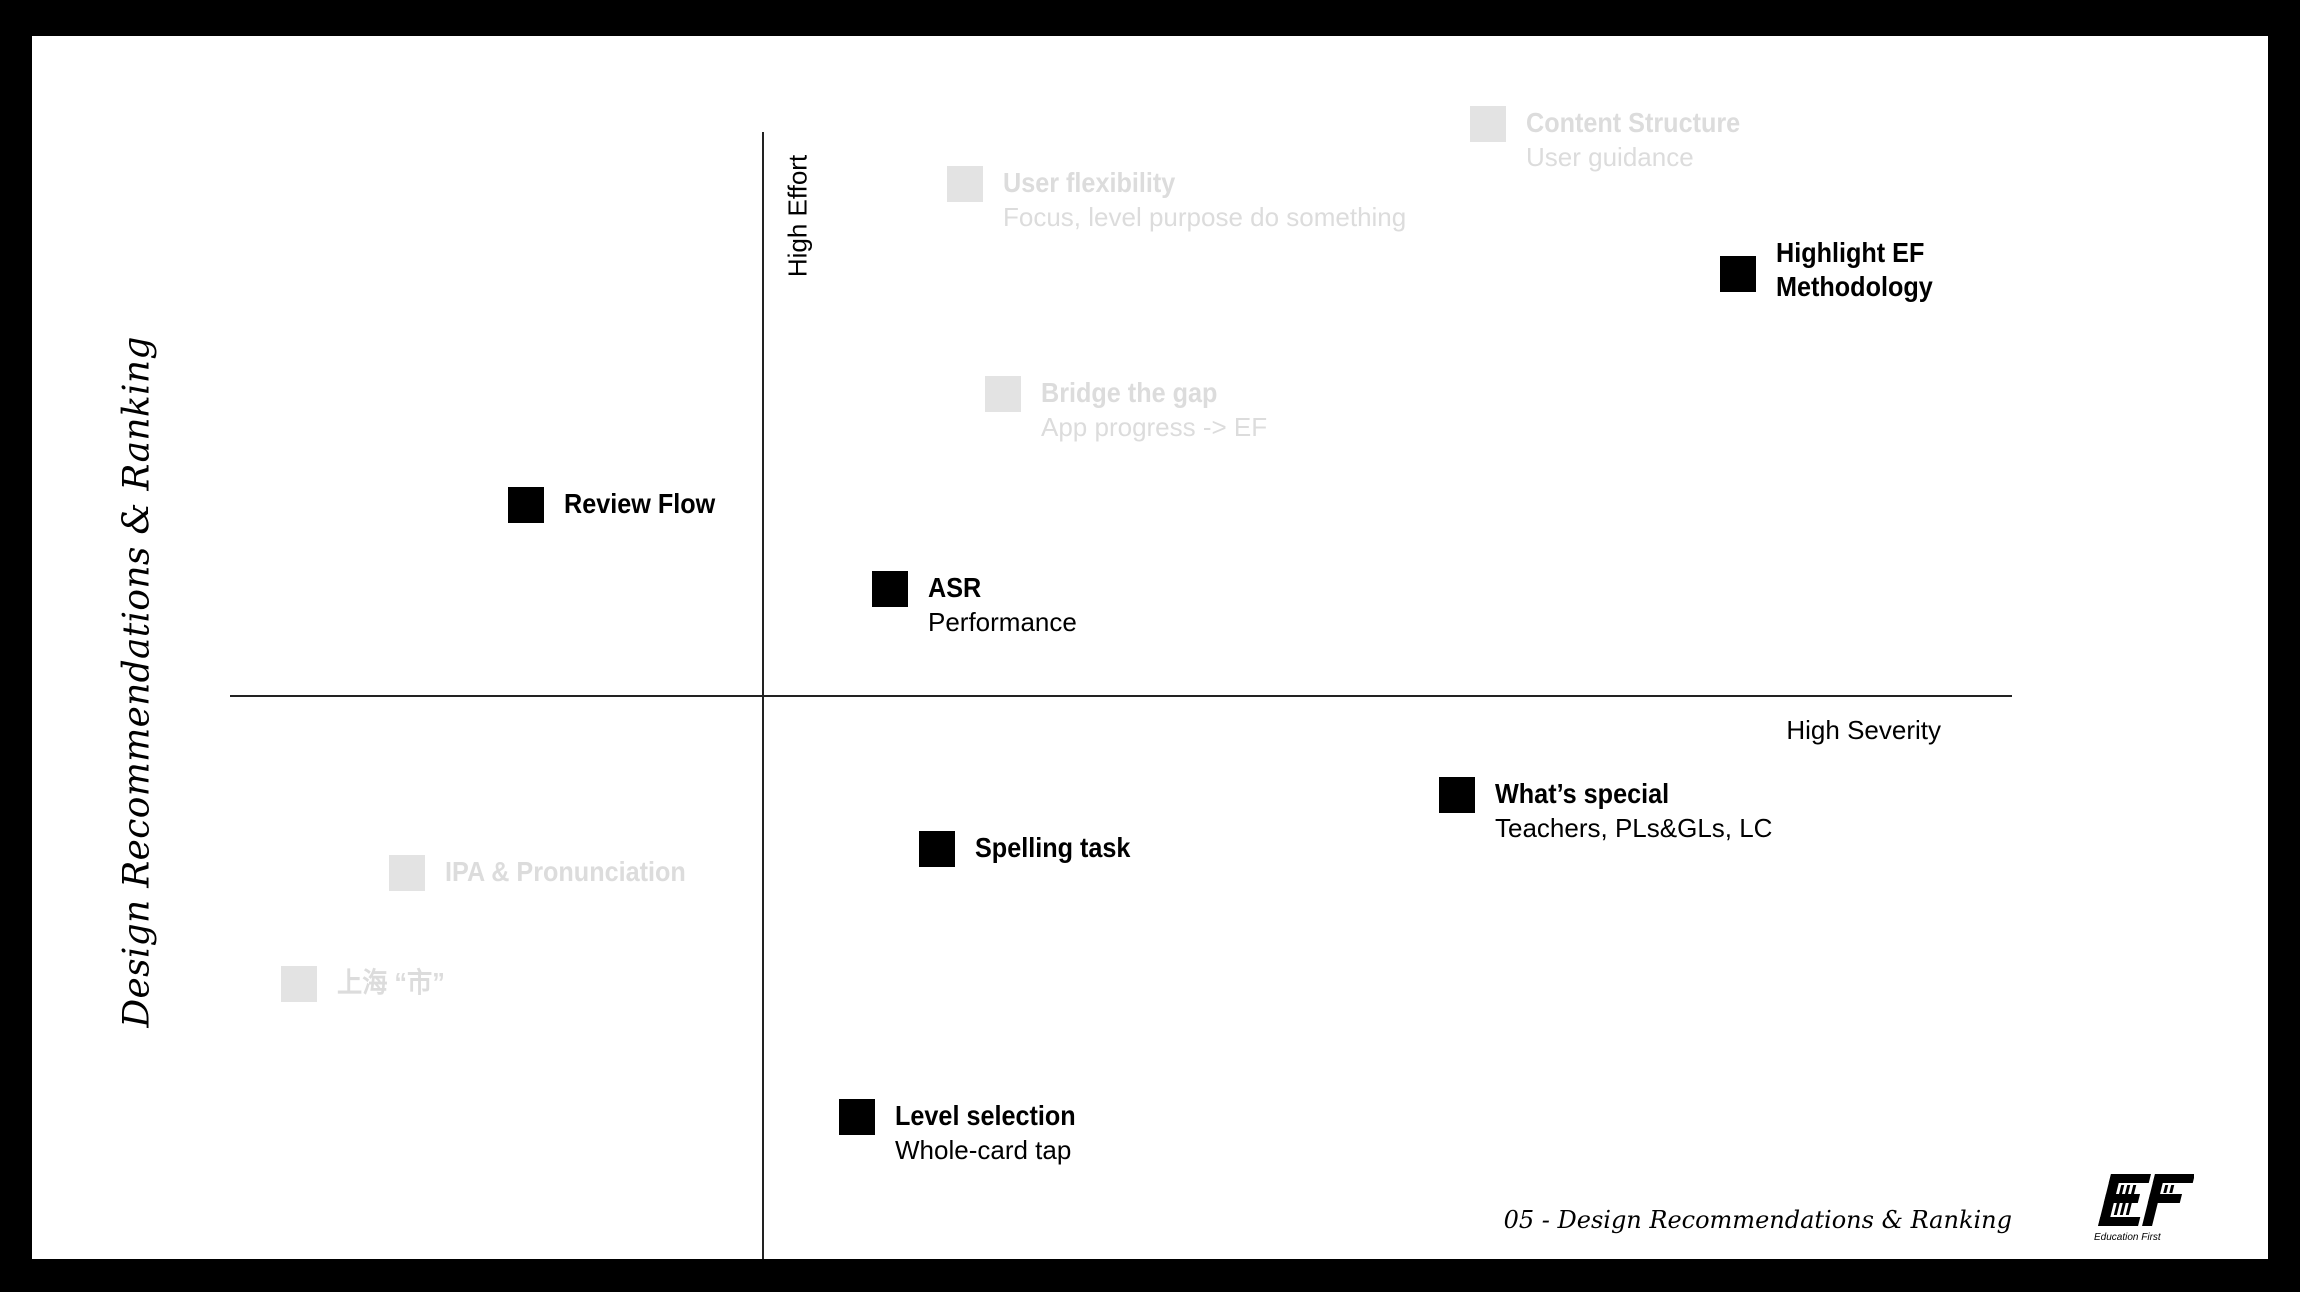 This screenshot has height=1292, width=2300. Describe the element at coordinates (967, 1133) in the screenshot. I see `item-level-selection: Level selection Whole-card tap` at that location.